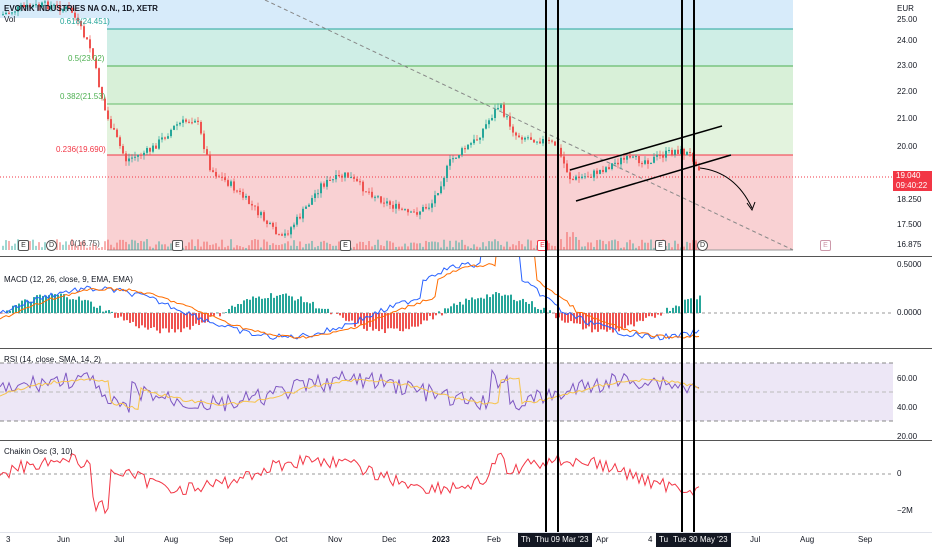 This screenshot has width=932, height=551. I want to click on fib-label-0: 0(16.75), so click(85, 243).